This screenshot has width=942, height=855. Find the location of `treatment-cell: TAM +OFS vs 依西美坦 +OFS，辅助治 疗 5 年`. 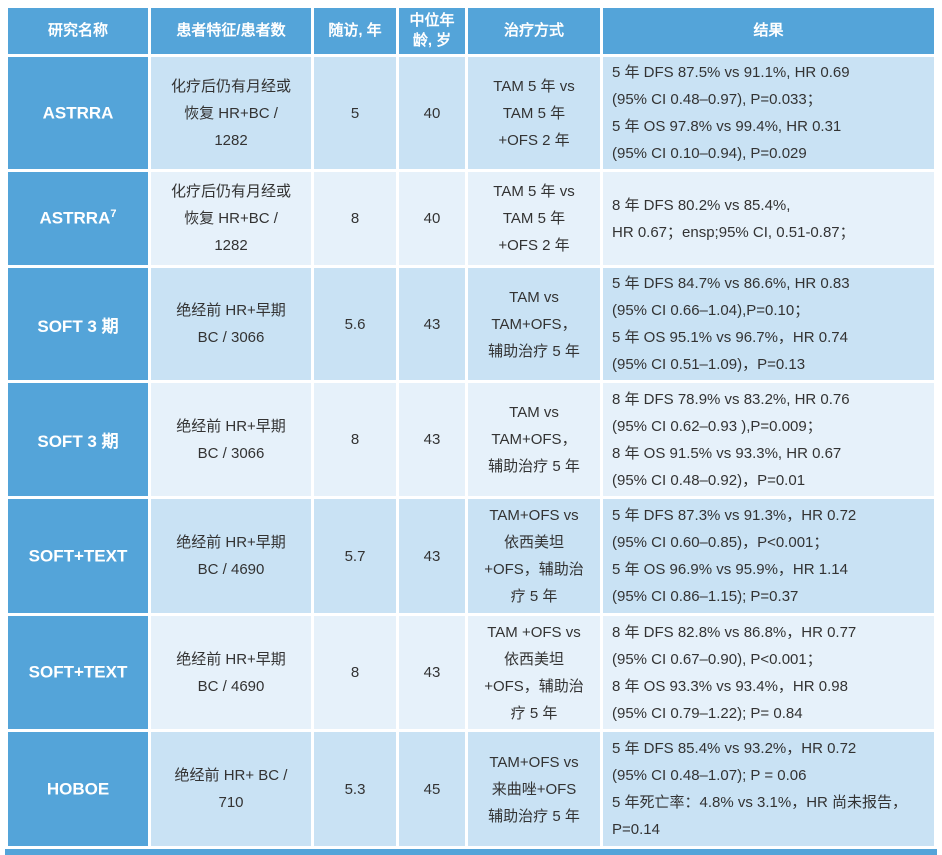

treatment-cell: TAM +OFS vs 依西美坦 +OFS，辅助治 疗 5 年 is located at coordinates (534, 672).